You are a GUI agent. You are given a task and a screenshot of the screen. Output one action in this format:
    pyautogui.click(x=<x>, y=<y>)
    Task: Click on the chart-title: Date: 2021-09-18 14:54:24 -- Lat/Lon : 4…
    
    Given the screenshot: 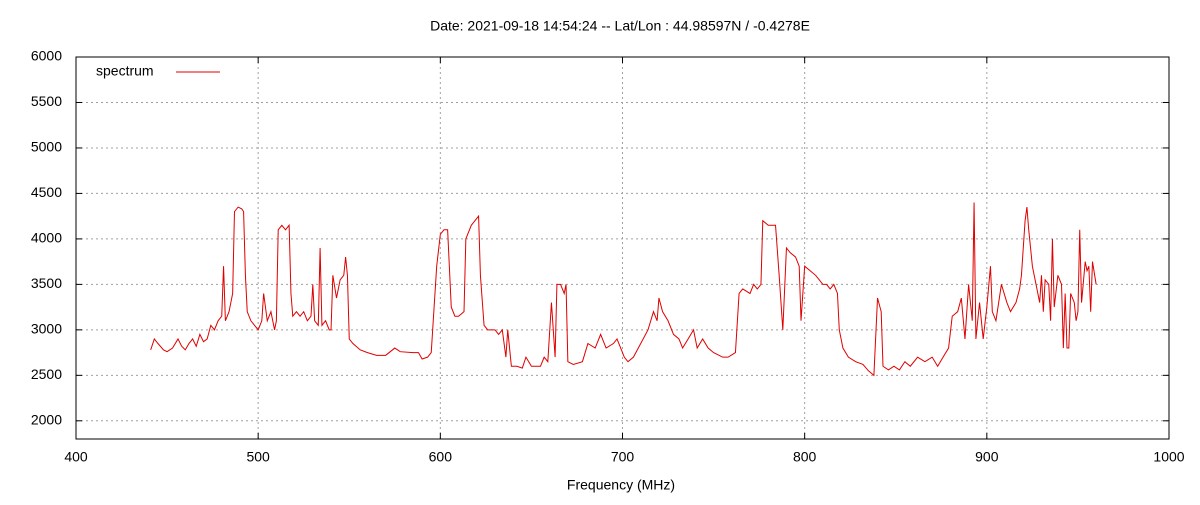 What is the action you would take?
    pyautogui.click(x=620, y=26)
    